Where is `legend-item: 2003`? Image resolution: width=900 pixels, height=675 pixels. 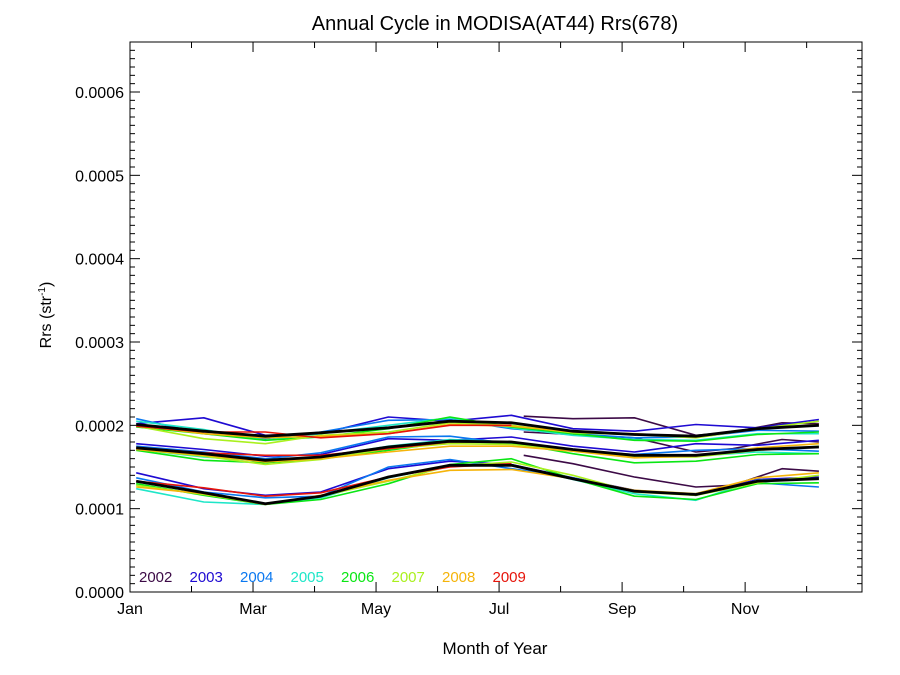
legend-item: 2003 is located at coordinates (206, 577).